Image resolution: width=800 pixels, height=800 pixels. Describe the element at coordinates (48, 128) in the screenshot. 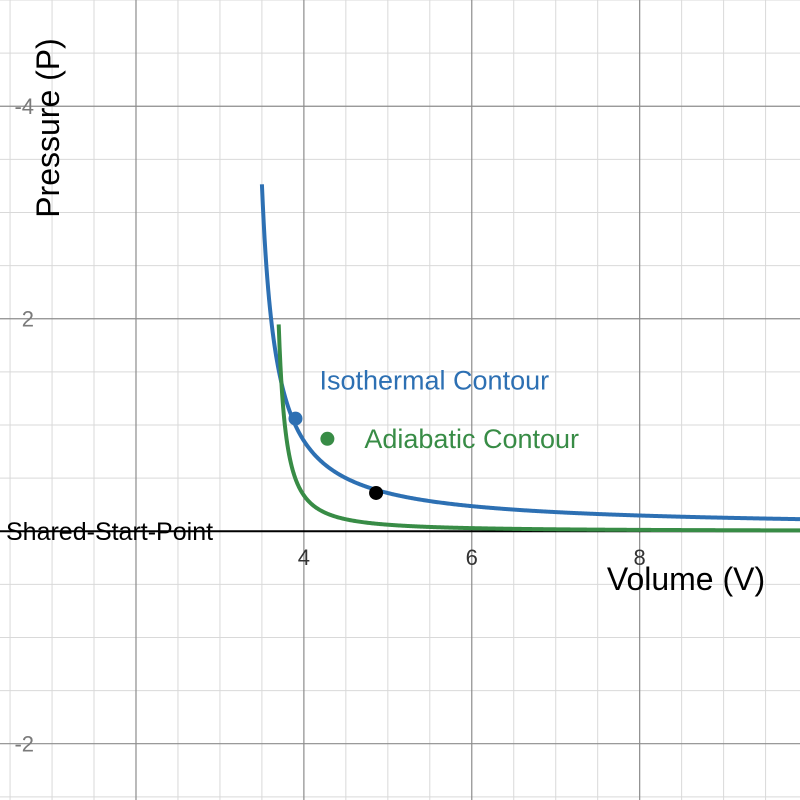

I see `y-axis-title: Pressure (P)` at that location.